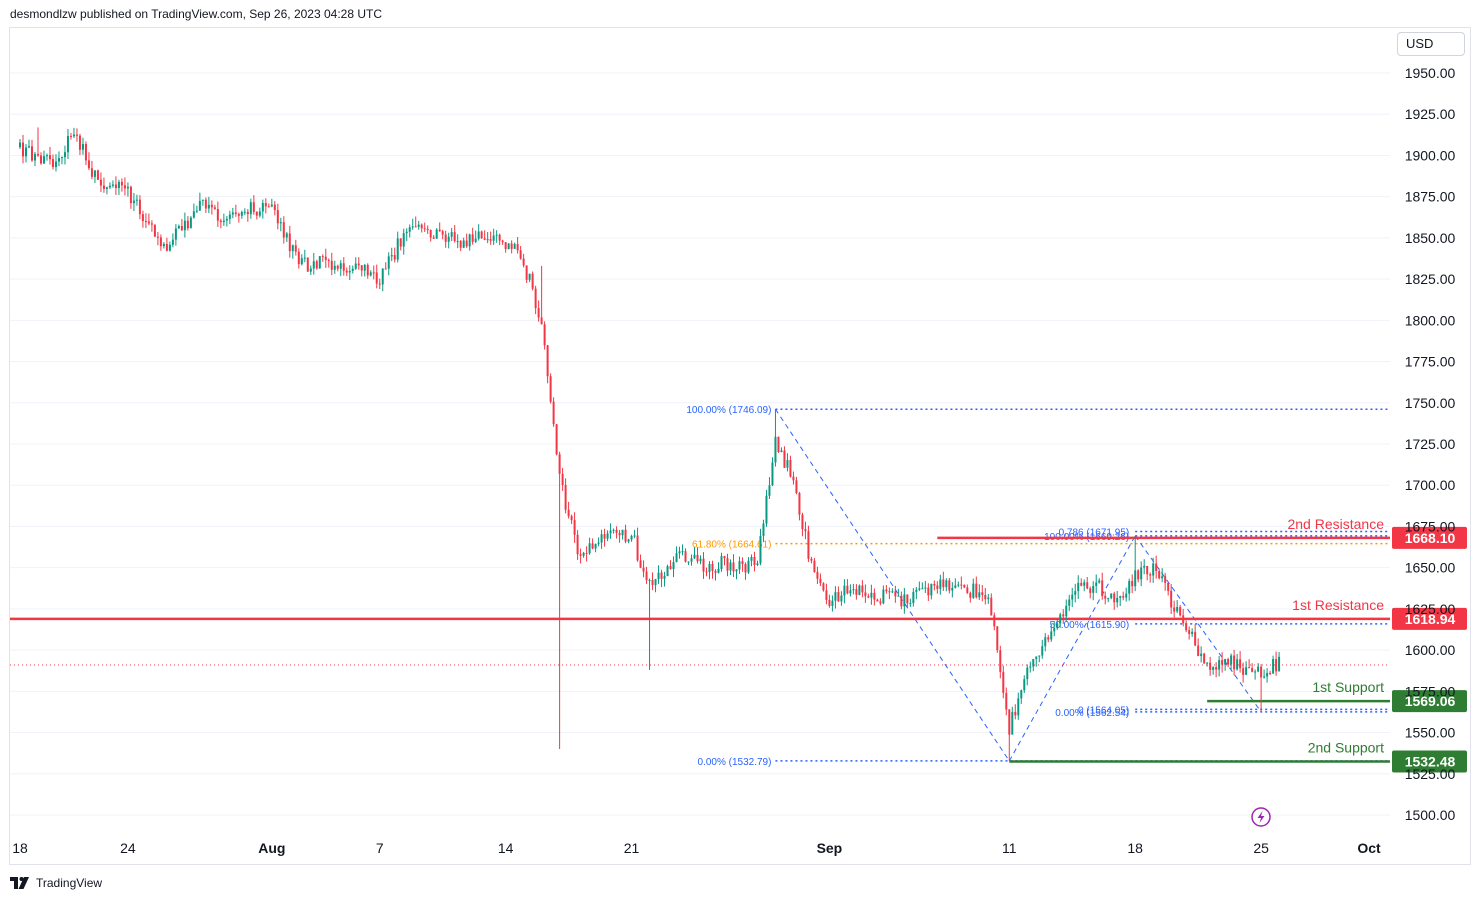  I want to click on price-badge-label: 1618.94, so click(1430, 619).